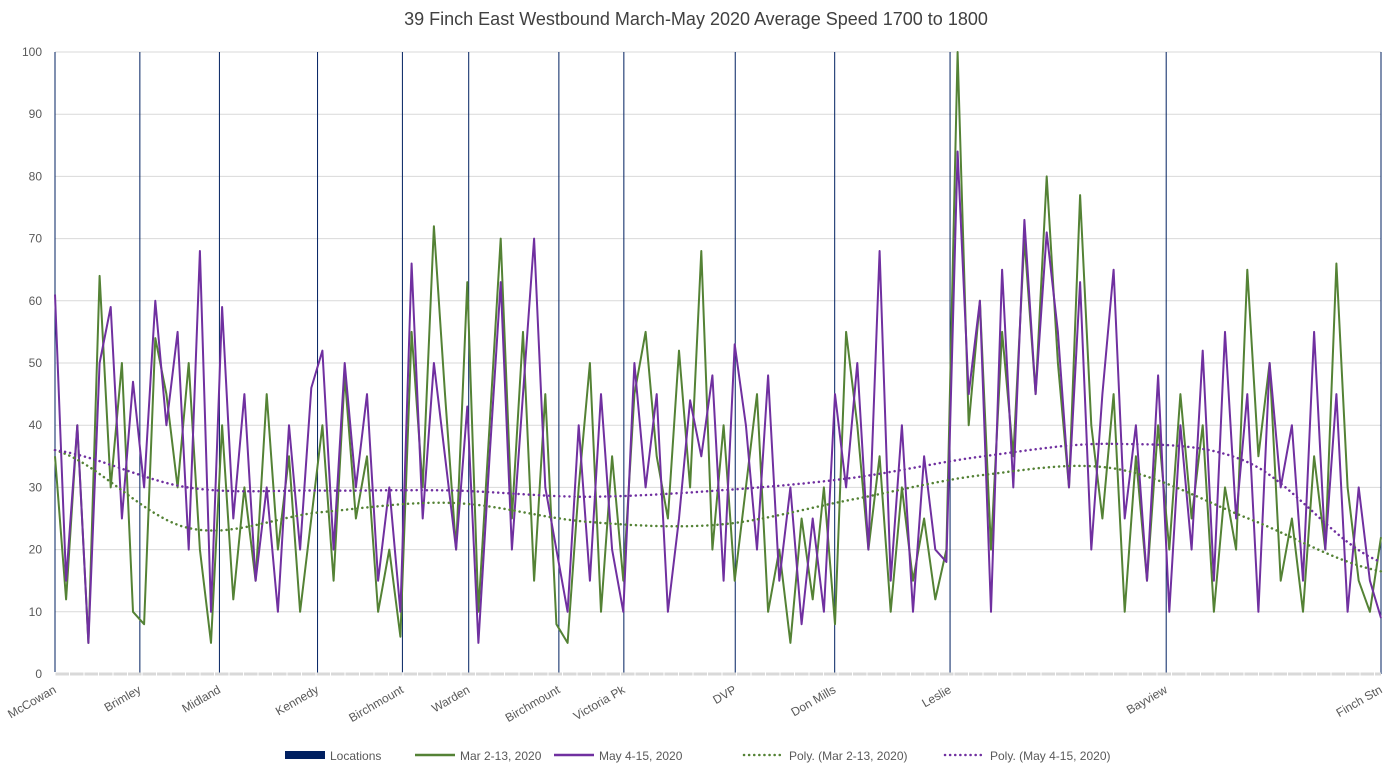  What do you see at coordinates (1359, 700) in the screenshot?
I see `location-label: Finch Stn` at bounding box center [1359, 700].